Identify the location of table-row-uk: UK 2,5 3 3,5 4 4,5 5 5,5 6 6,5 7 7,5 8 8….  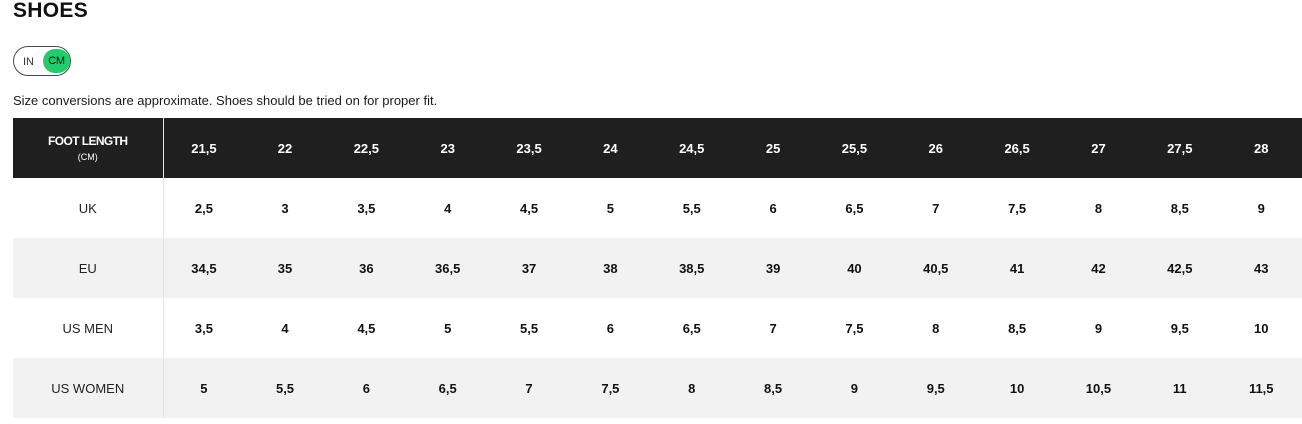
(657, 208).